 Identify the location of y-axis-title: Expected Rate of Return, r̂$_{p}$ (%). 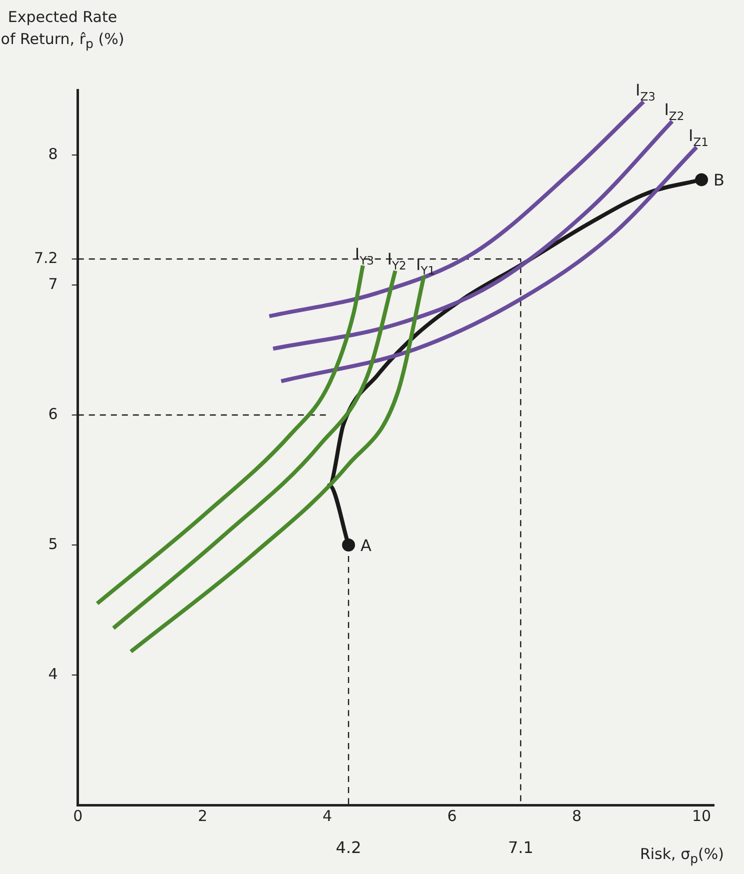
(62, 30).